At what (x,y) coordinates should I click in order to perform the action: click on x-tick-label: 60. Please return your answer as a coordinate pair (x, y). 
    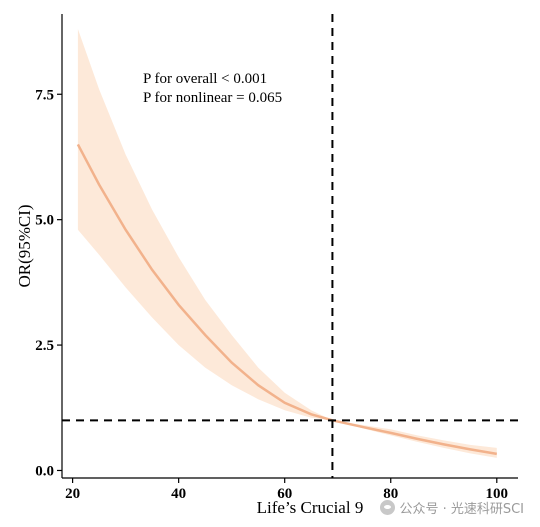
    Looking at the image, I should click on (284, 494).